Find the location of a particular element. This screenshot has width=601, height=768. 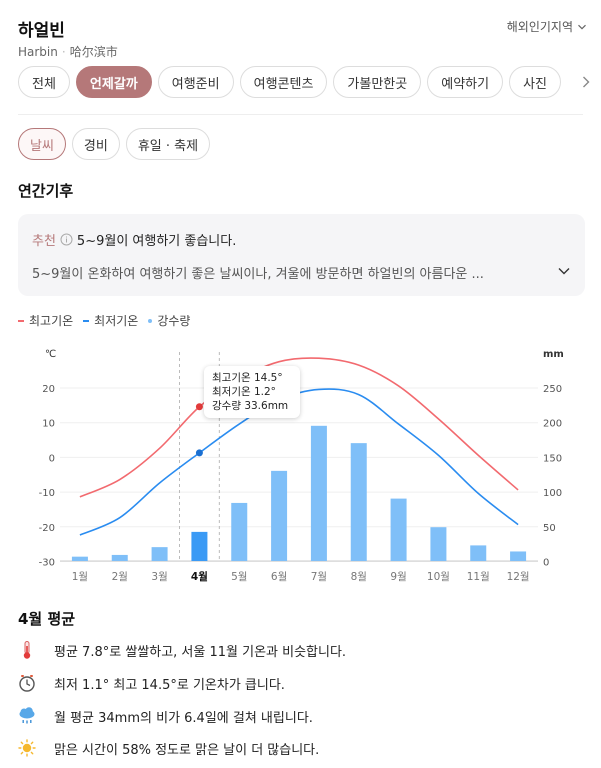

legend-max-swatch is located at coordinates (21, 320).